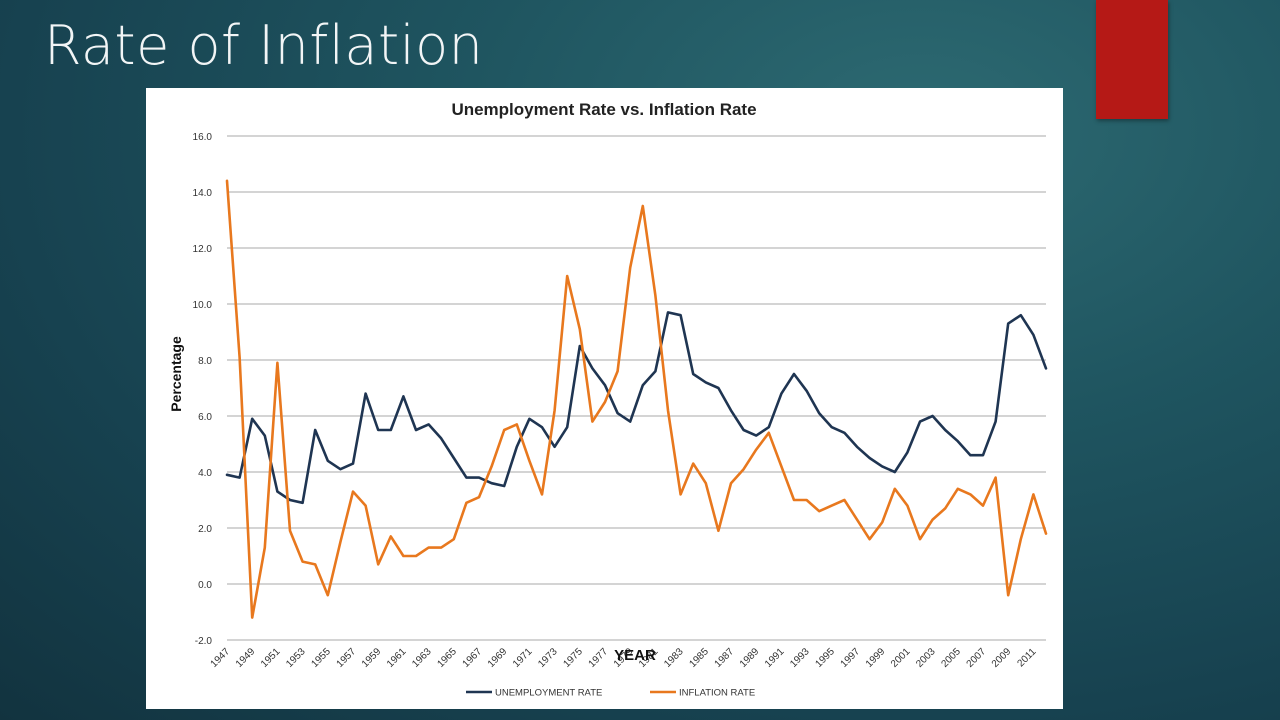  Describe the element at coordinates (926, 658) in the screenshot. I see `x-tick-label: 2003` at that location.